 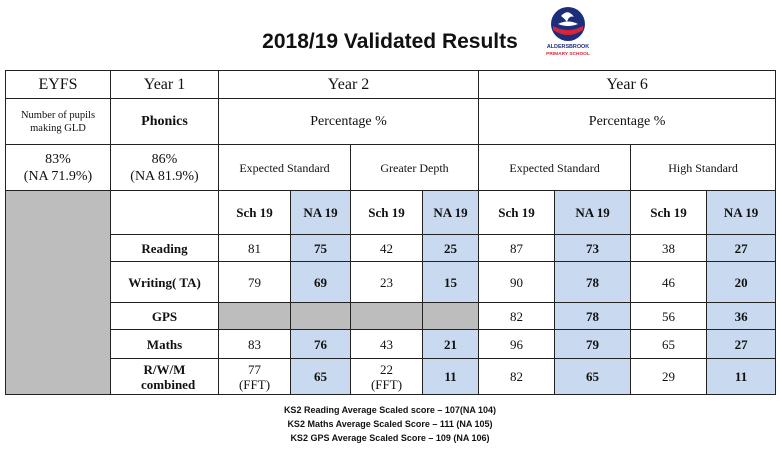 I want to click on col-y6-high-sch: Sch 19, so click(x=669, y=212).